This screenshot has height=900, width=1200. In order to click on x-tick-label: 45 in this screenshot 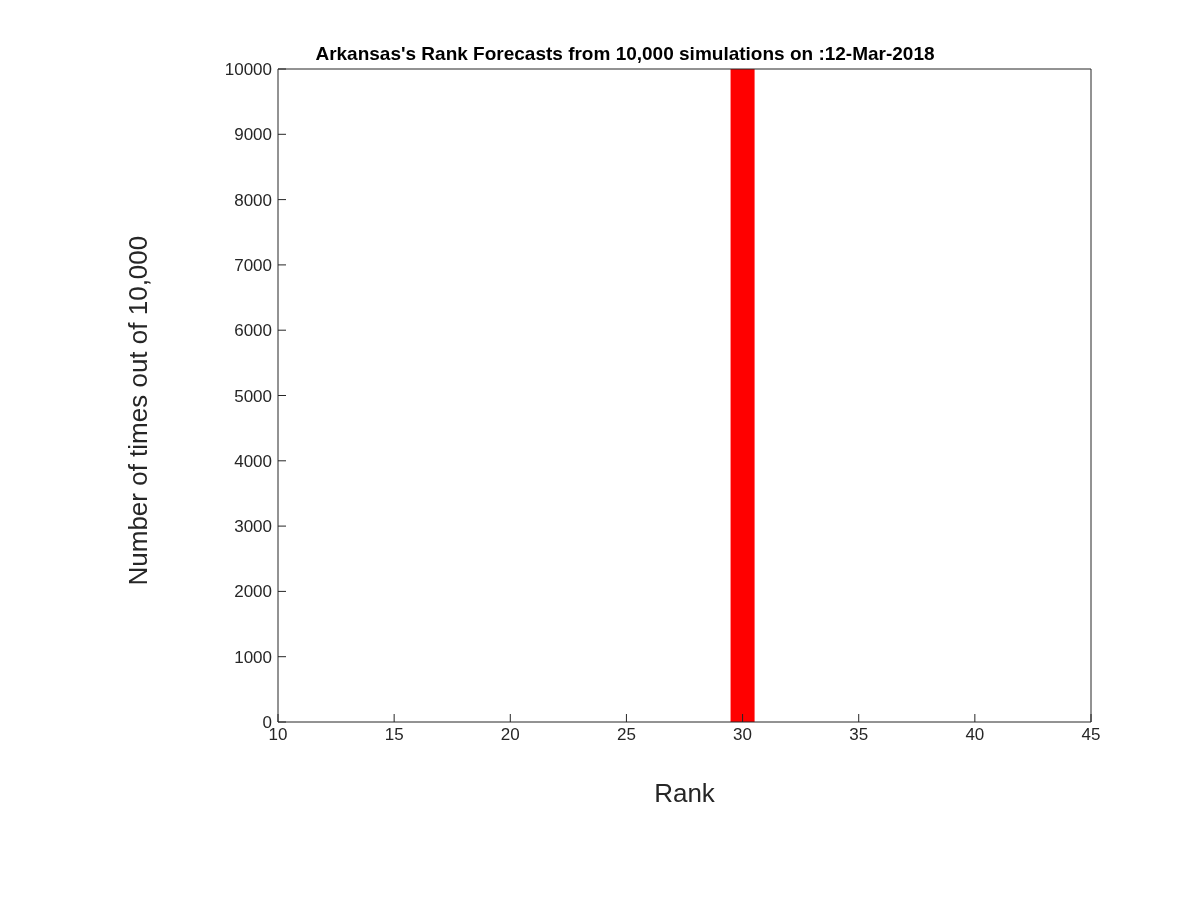, I will do `click(1091, 735)`.